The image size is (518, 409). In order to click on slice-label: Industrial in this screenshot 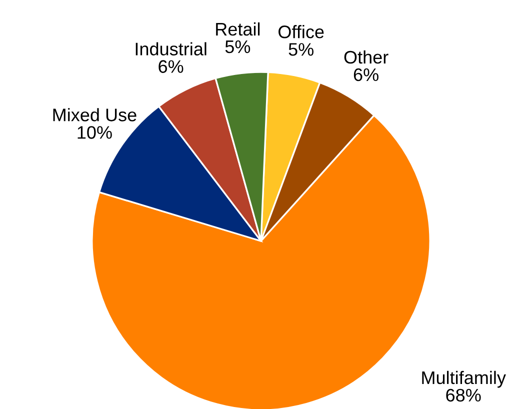, I will do `click(171, 49)`.